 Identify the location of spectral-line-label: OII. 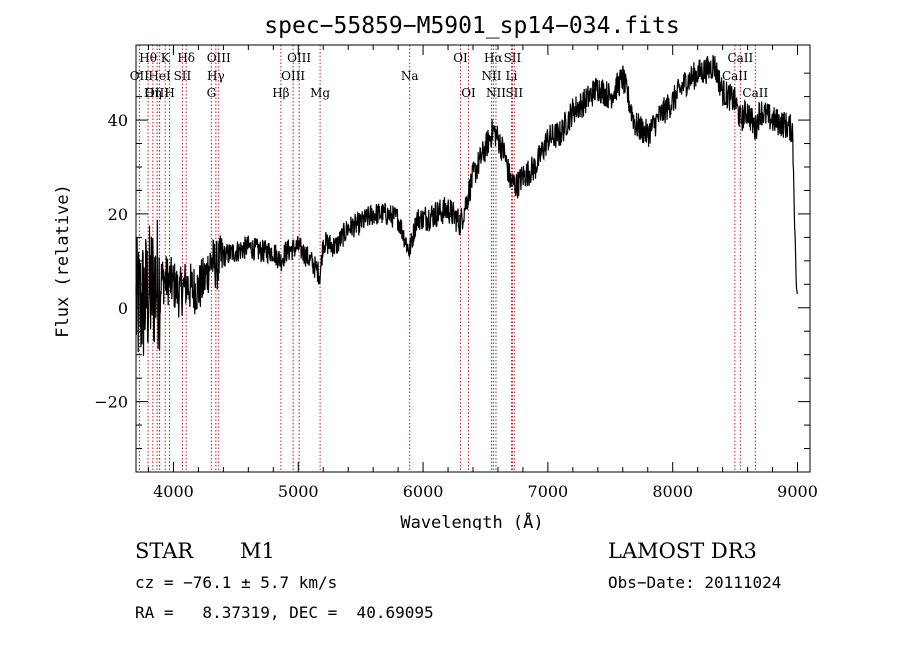
(140, 76).